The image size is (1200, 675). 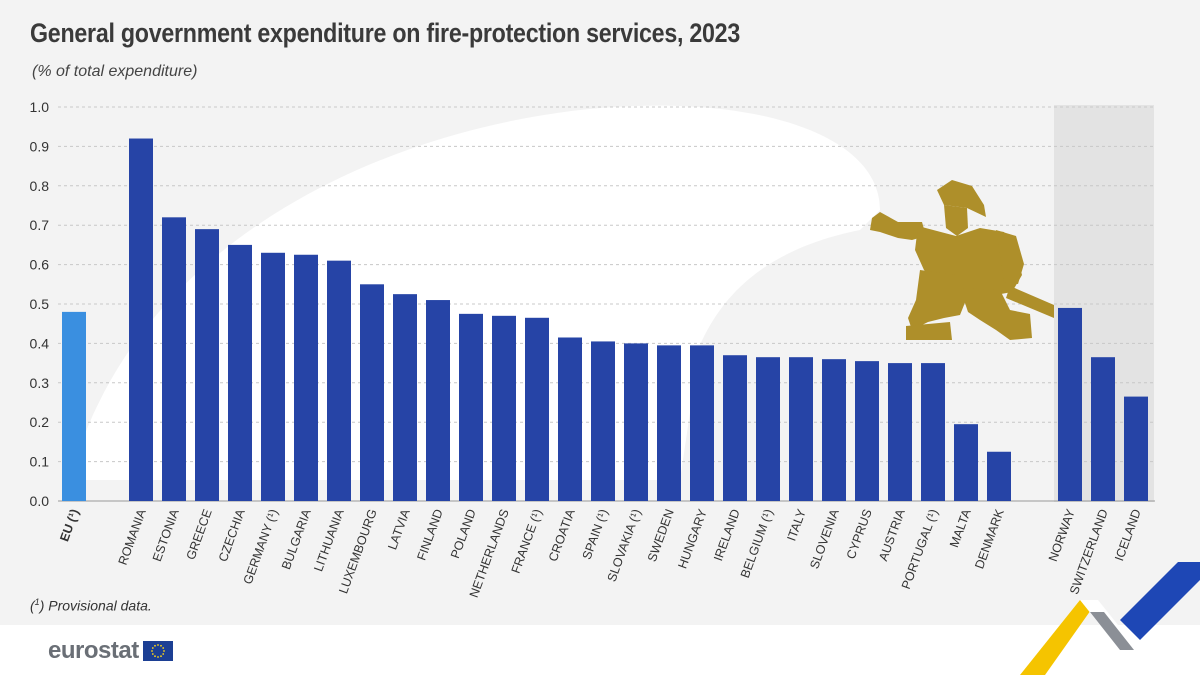 What do you see at coordinates (504, 408) in the screenshot?
I see `bar-netherlands` at bounding box center [504, 408].